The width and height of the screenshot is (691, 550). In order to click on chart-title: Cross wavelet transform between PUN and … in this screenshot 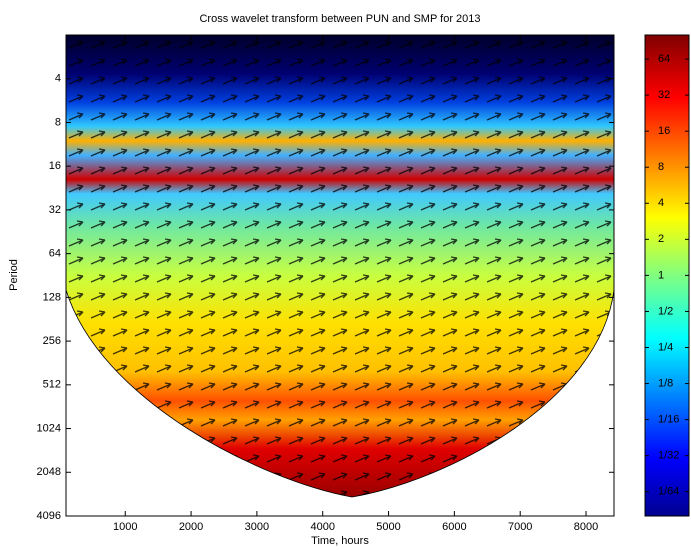, I will do `click(339, 19)`.